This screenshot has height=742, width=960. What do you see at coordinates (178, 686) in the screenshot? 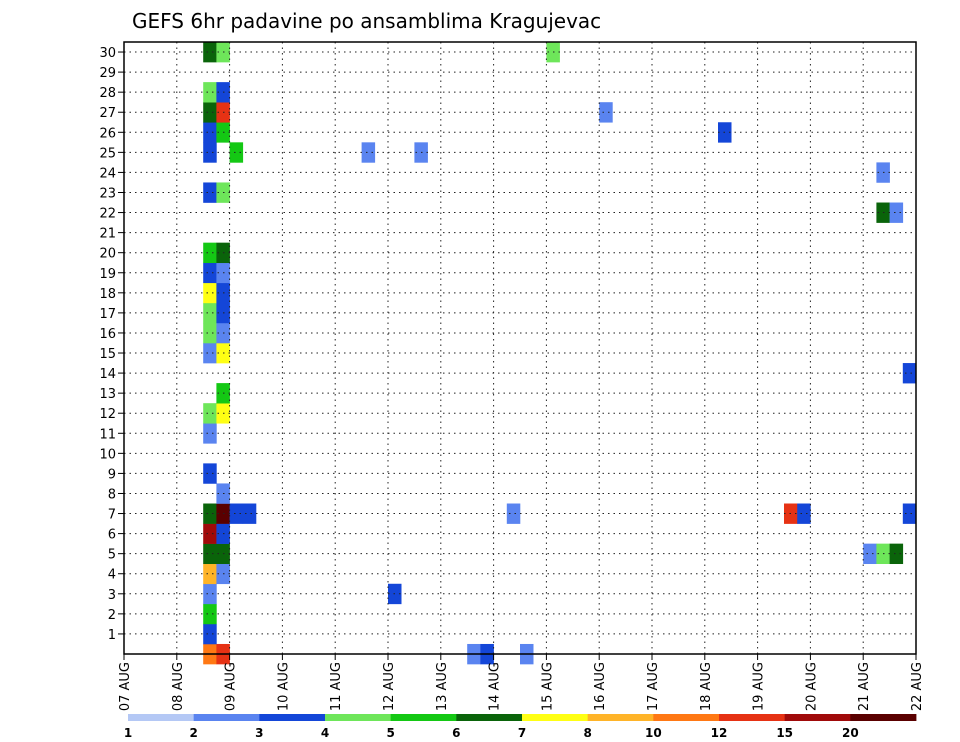
I see `x-tick-label: 08 AUG` at bounding box center [178, 686].